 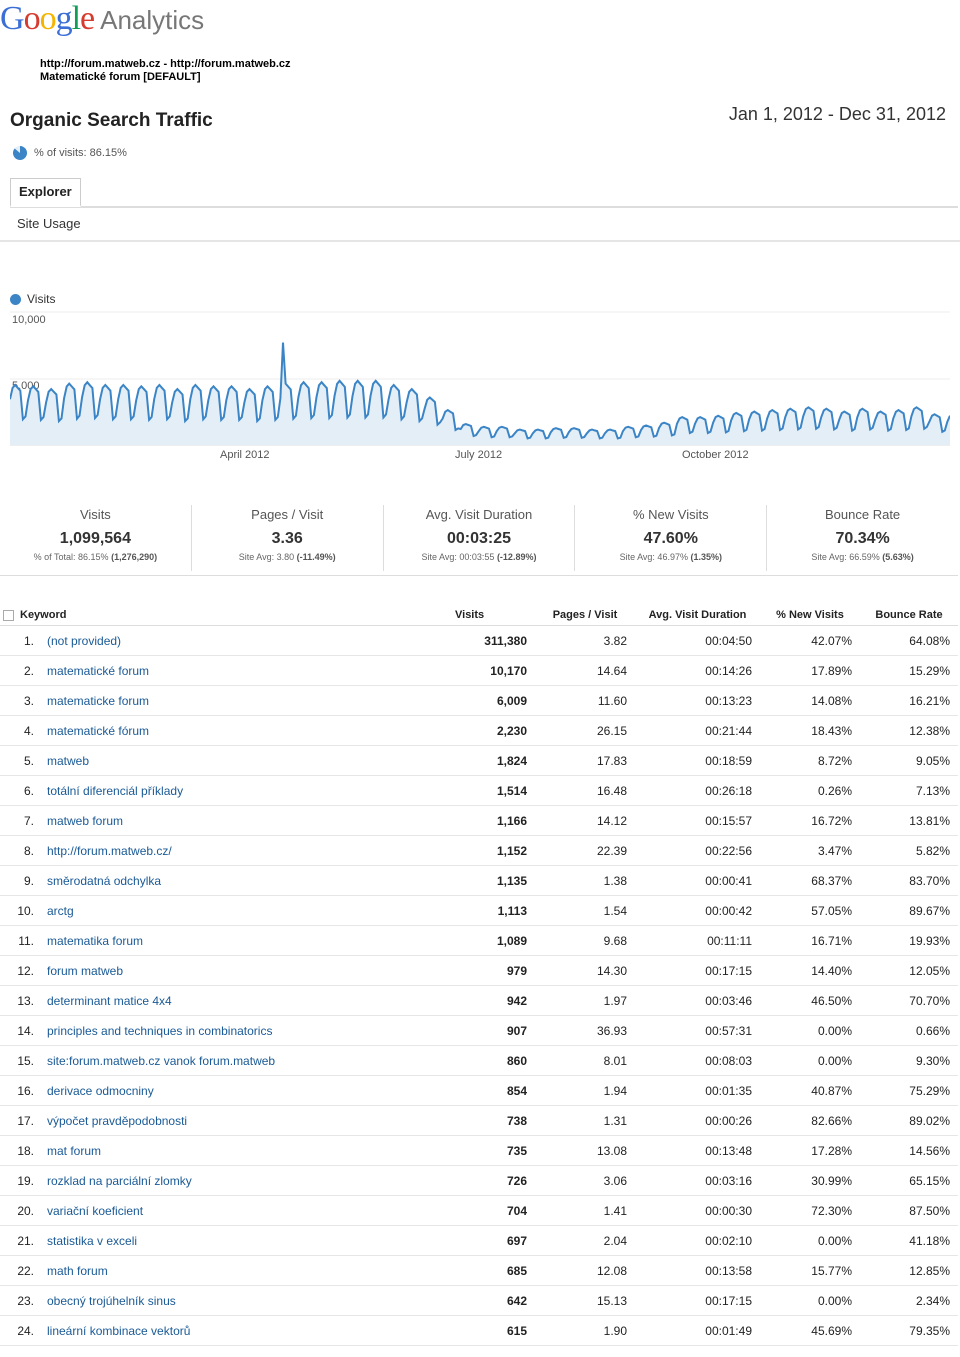 What do you see at coordinates (251, 1060) in the screenshot?
I see `keyword-link: site:forum.matweb.cz vanok forum.matweb` at bounding box center [251, 1060].